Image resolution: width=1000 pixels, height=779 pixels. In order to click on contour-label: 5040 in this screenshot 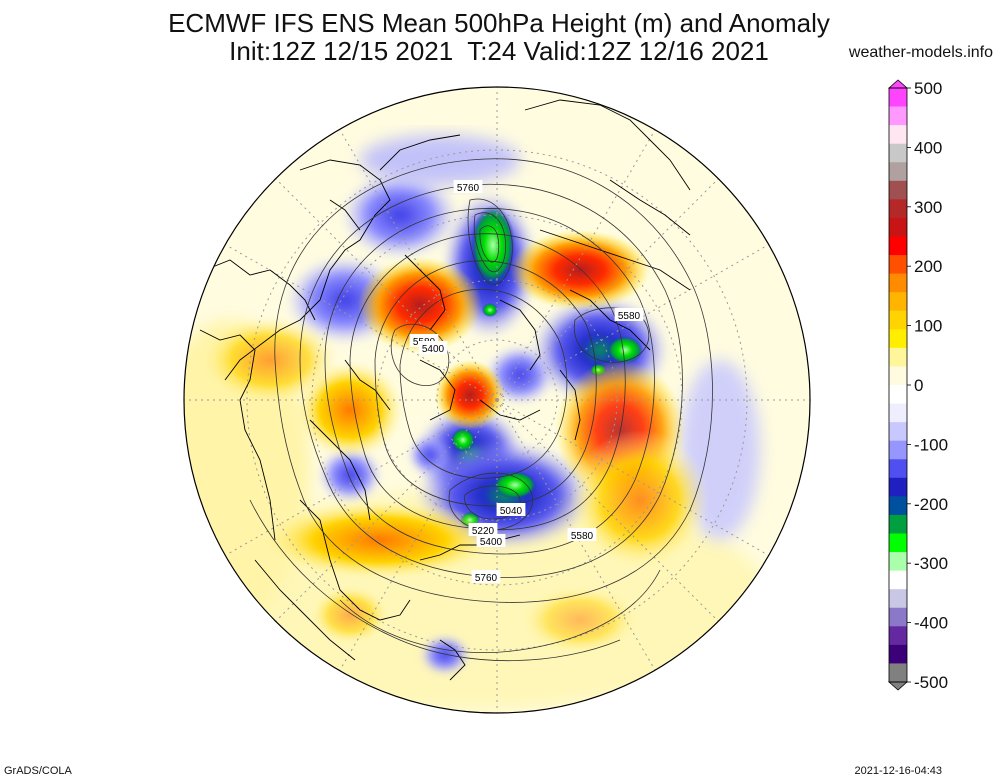, I will do `click(511, 510)`.